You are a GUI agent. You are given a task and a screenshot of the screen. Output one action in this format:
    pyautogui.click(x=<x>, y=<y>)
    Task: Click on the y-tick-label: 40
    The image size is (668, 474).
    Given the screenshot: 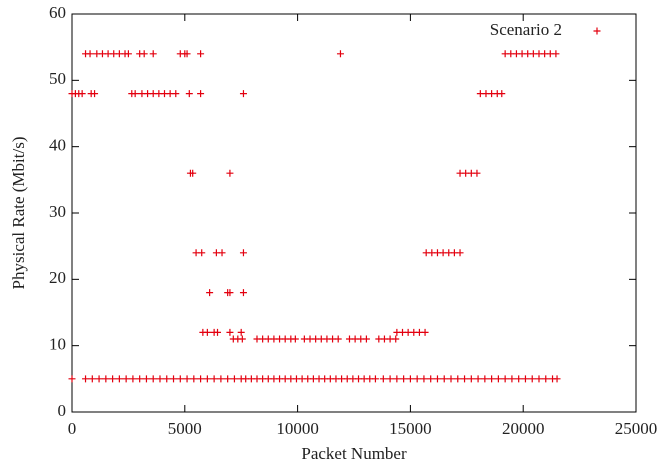 What is the action you would take?
    pyautogui.click(x=57, y=145)
    